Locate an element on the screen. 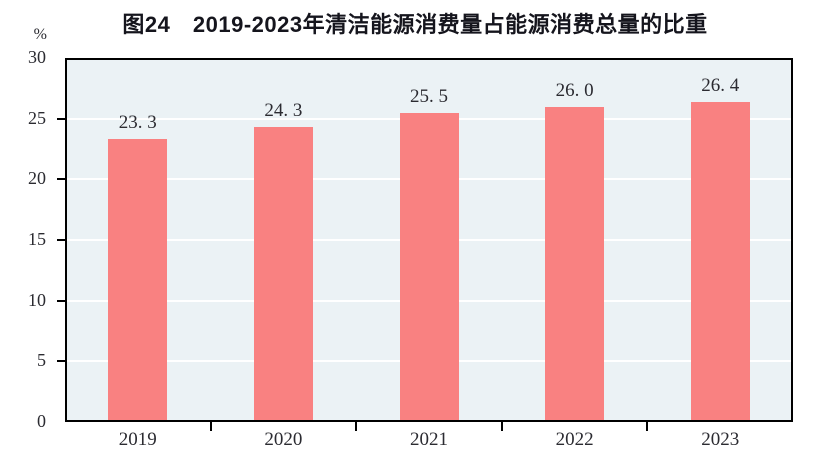  chart-title: 图24 2019-2023年清洁能源消费量占能源消费总量的比重 is located at coordinates (415, 24).